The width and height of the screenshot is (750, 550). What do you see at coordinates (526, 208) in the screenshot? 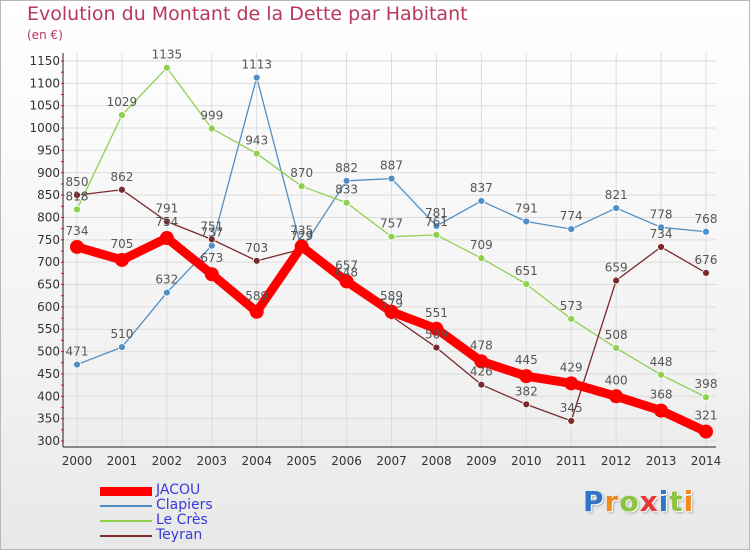
I see `data-label-clapiers: 791` at bounding box center [526, 208].